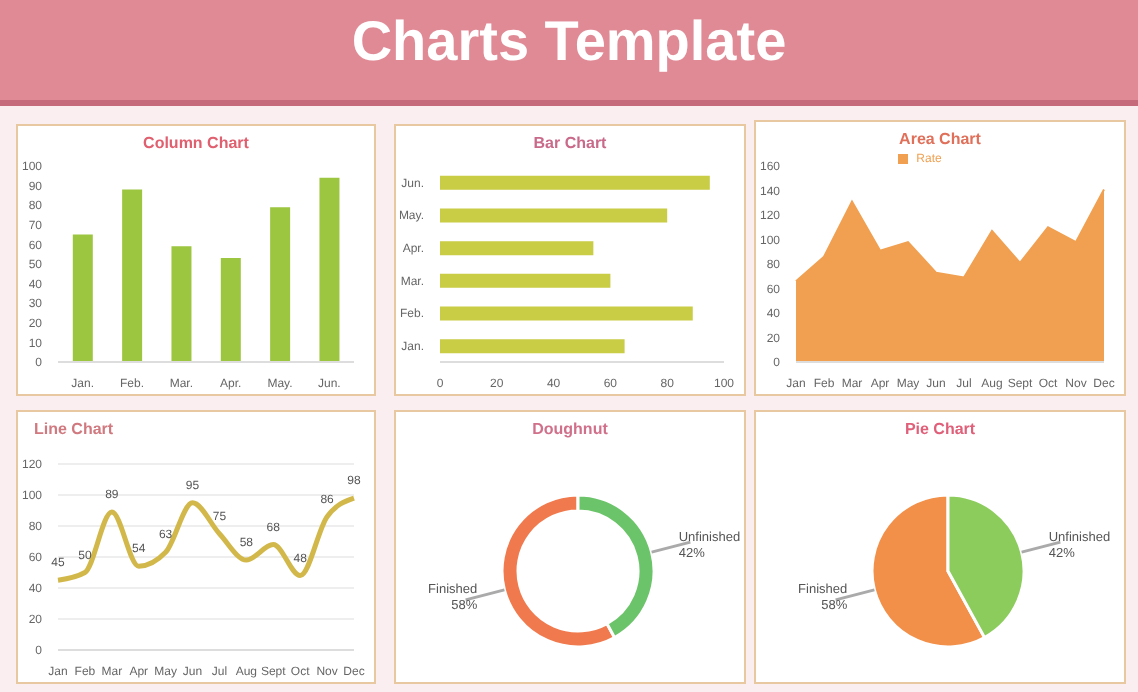  Describe the element at coordinates (940, 141) in the screenshot. I see `chart-title: Area Chart` at that location.